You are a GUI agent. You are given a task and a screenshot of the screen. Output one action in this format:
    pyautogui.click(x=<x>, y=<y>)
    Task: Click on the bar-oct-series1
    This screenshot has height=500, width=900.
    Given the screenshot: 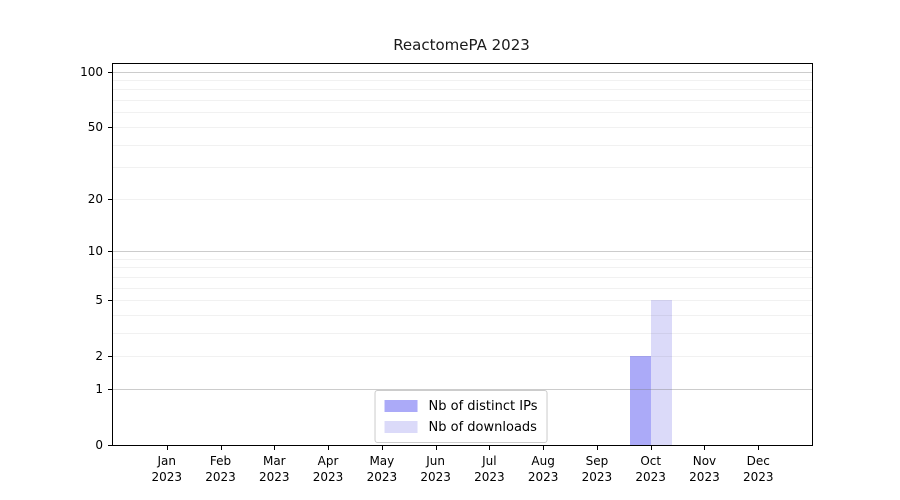 What is the action you would take?
    pyautogui.click(x=661, y=372)
    